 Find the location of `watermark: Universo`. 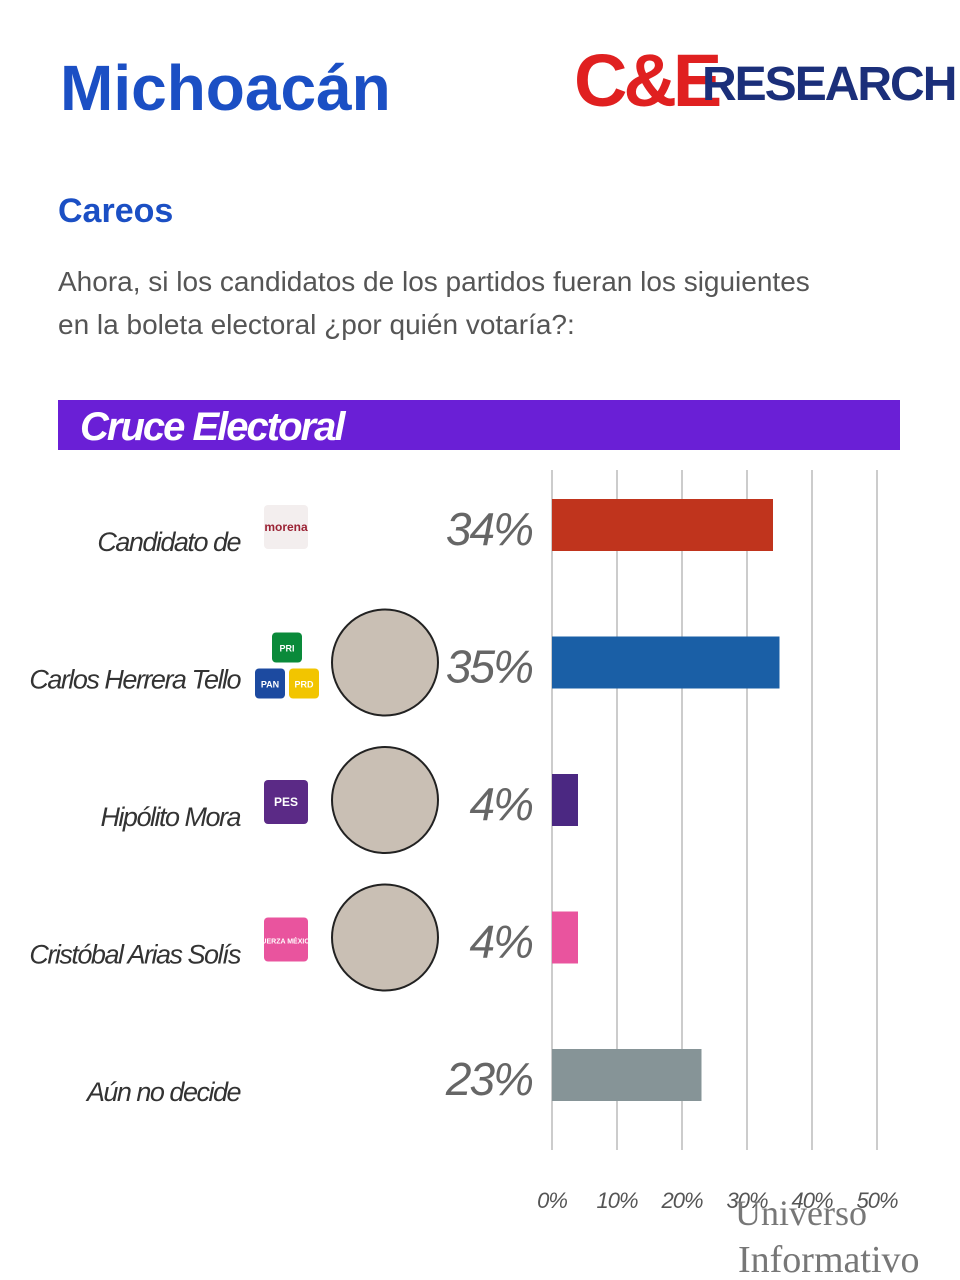

watermark: Universo is located at coordinates (801, 1213).